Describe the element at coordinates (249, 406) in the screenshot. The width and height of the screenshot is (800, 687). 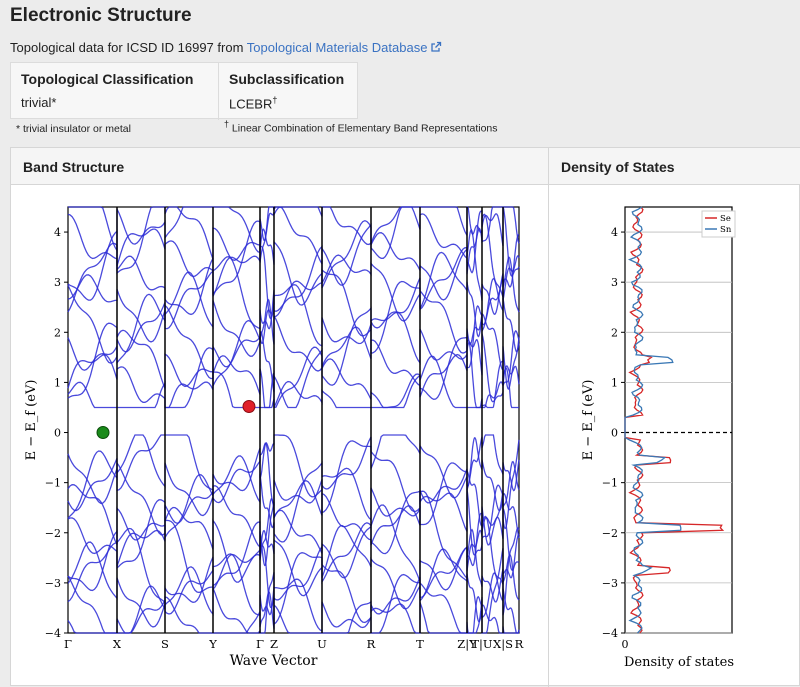
I see `conduction-band-min-marker` at that location.